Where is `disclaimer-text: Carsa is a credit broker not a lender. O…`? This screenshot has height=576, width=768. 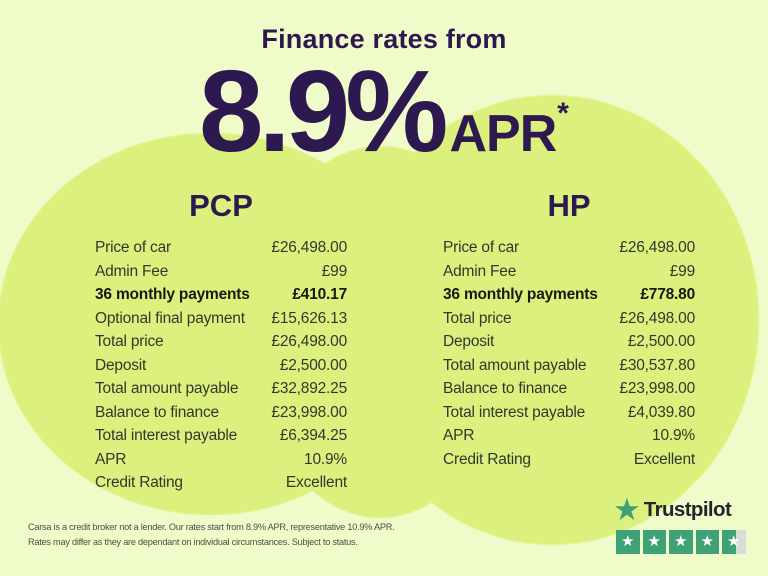 disclaimer-text: Carsa is a credit broker not a lender. O… is located at coordinates (238, 535).